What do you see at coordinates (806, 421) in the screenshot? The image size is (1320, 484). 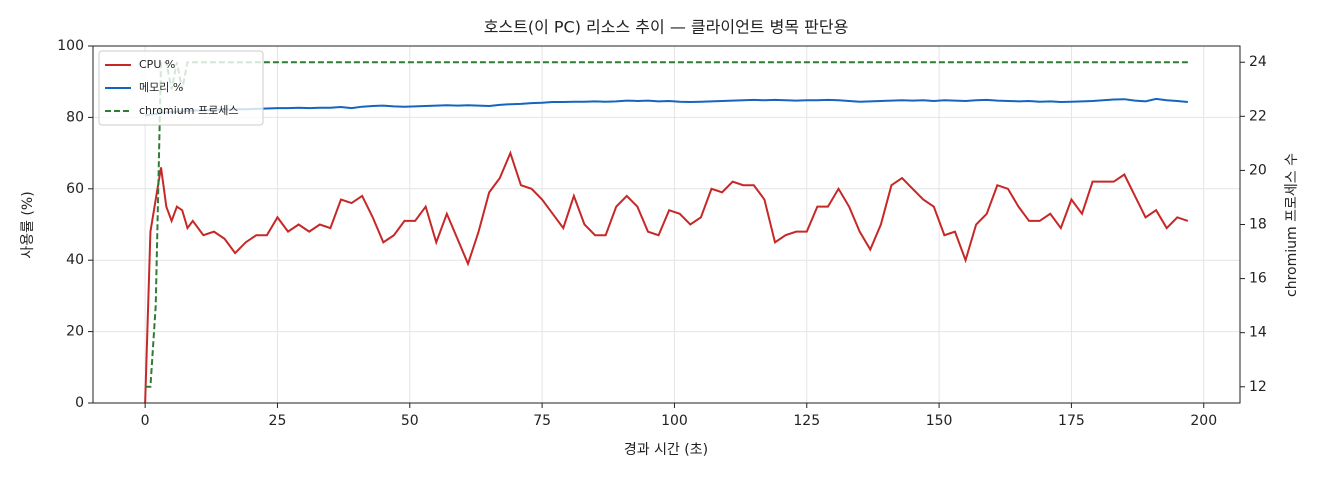 I see `x-tick-label: 125` at bounding box center [806, 421].